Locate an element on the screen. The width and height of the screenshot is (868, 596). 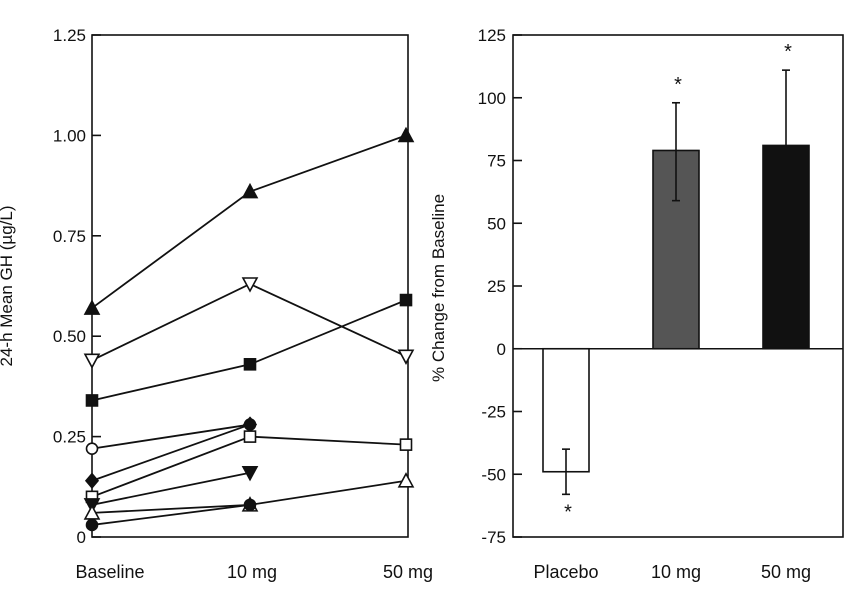
left-x-label: 10 mg is located at coordinates (252, 572).